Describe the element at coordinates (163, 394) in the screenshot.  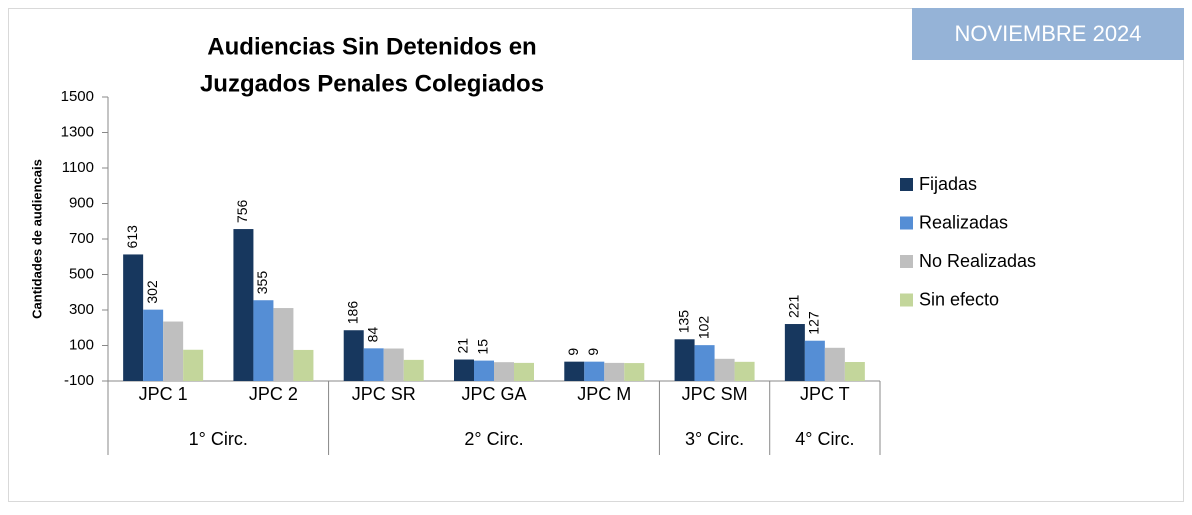
I see `x-tick-label: JPC 1` at that location.